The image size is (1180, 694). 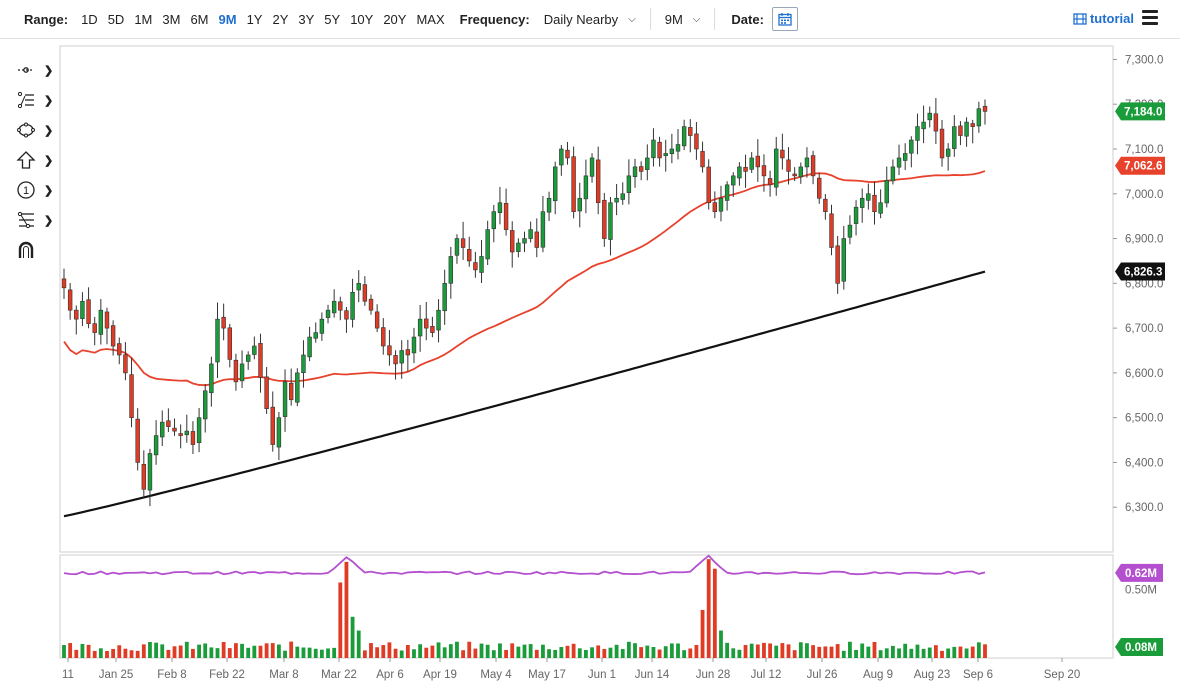 What do you see at coordinates (34, 160) in the screenshot?
I see `arrow-tool: ❯` at bounding box center [34, 160].